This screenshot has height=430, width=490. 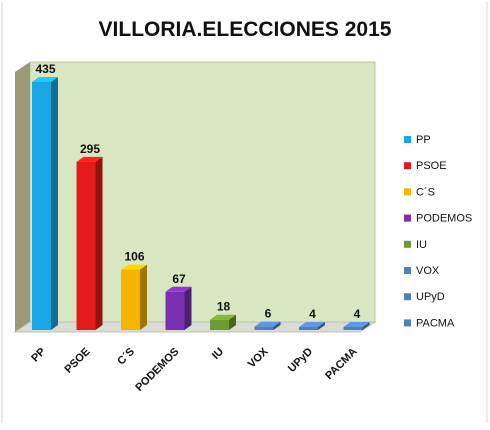 I want to click on legend-label-upyd: UPyD, so click(x=430, y=297).